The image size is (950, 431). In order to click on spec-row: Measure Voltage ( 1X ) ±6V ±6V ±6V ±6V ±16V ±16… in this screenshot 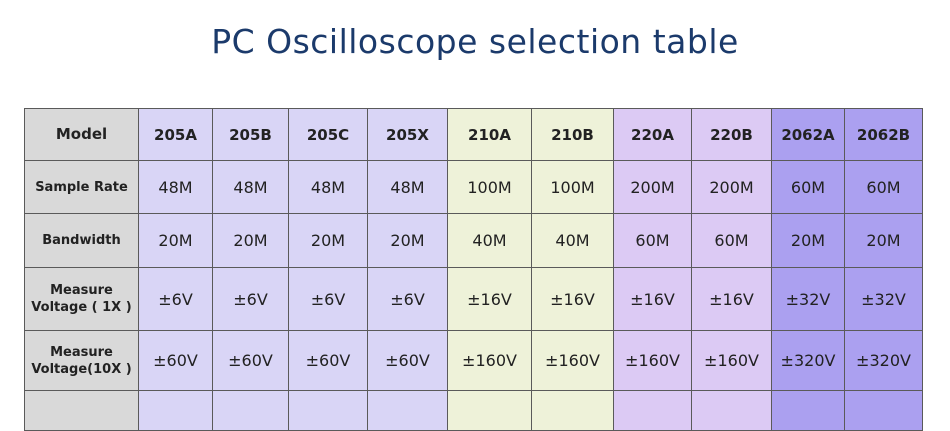, I will do `click(473, 299)`.